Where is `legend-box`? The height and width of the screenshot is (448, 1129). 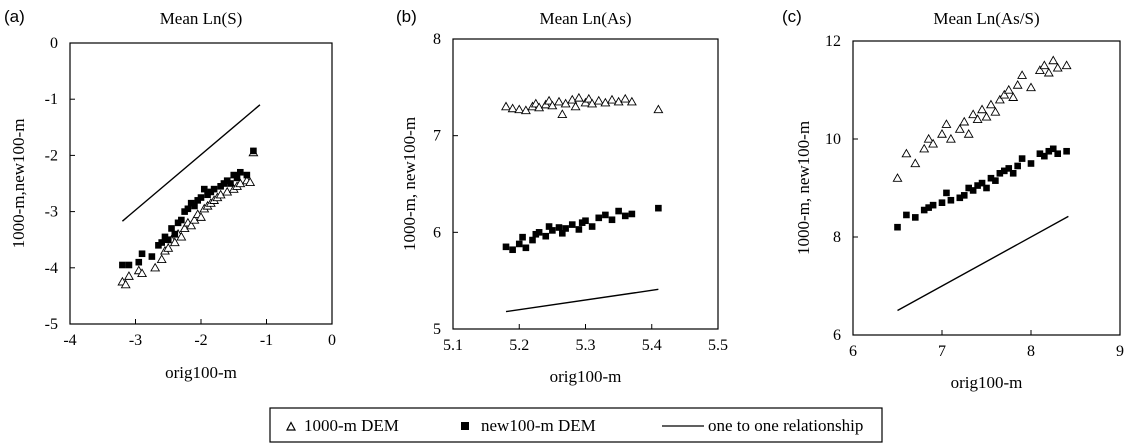 legend-box is located at coordinates (576, 425).